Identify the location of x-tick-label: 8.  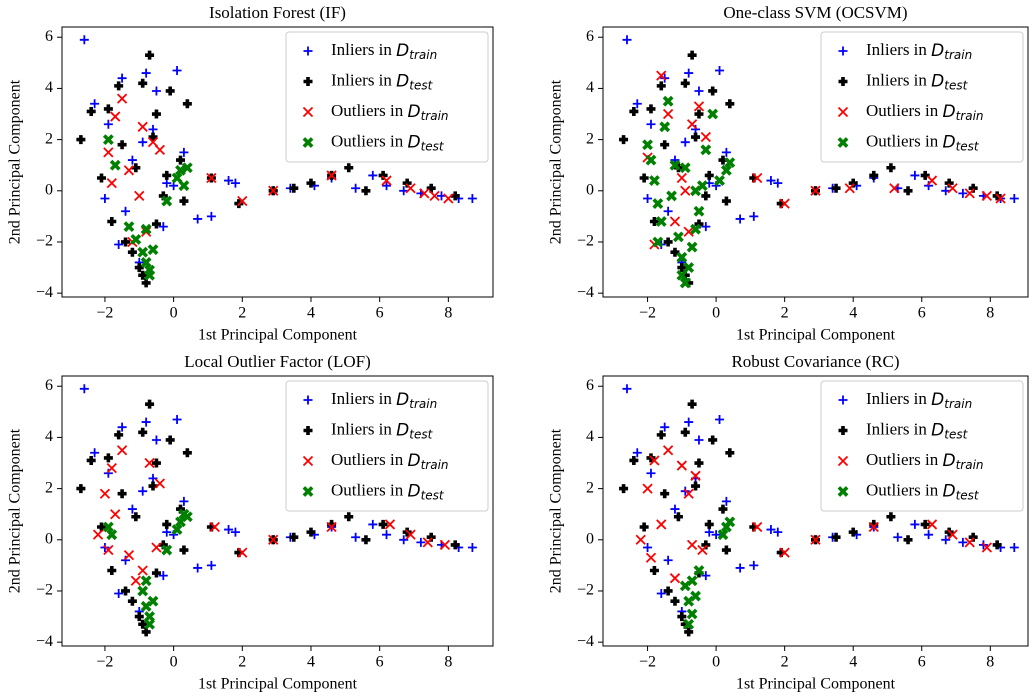
(448, 313).